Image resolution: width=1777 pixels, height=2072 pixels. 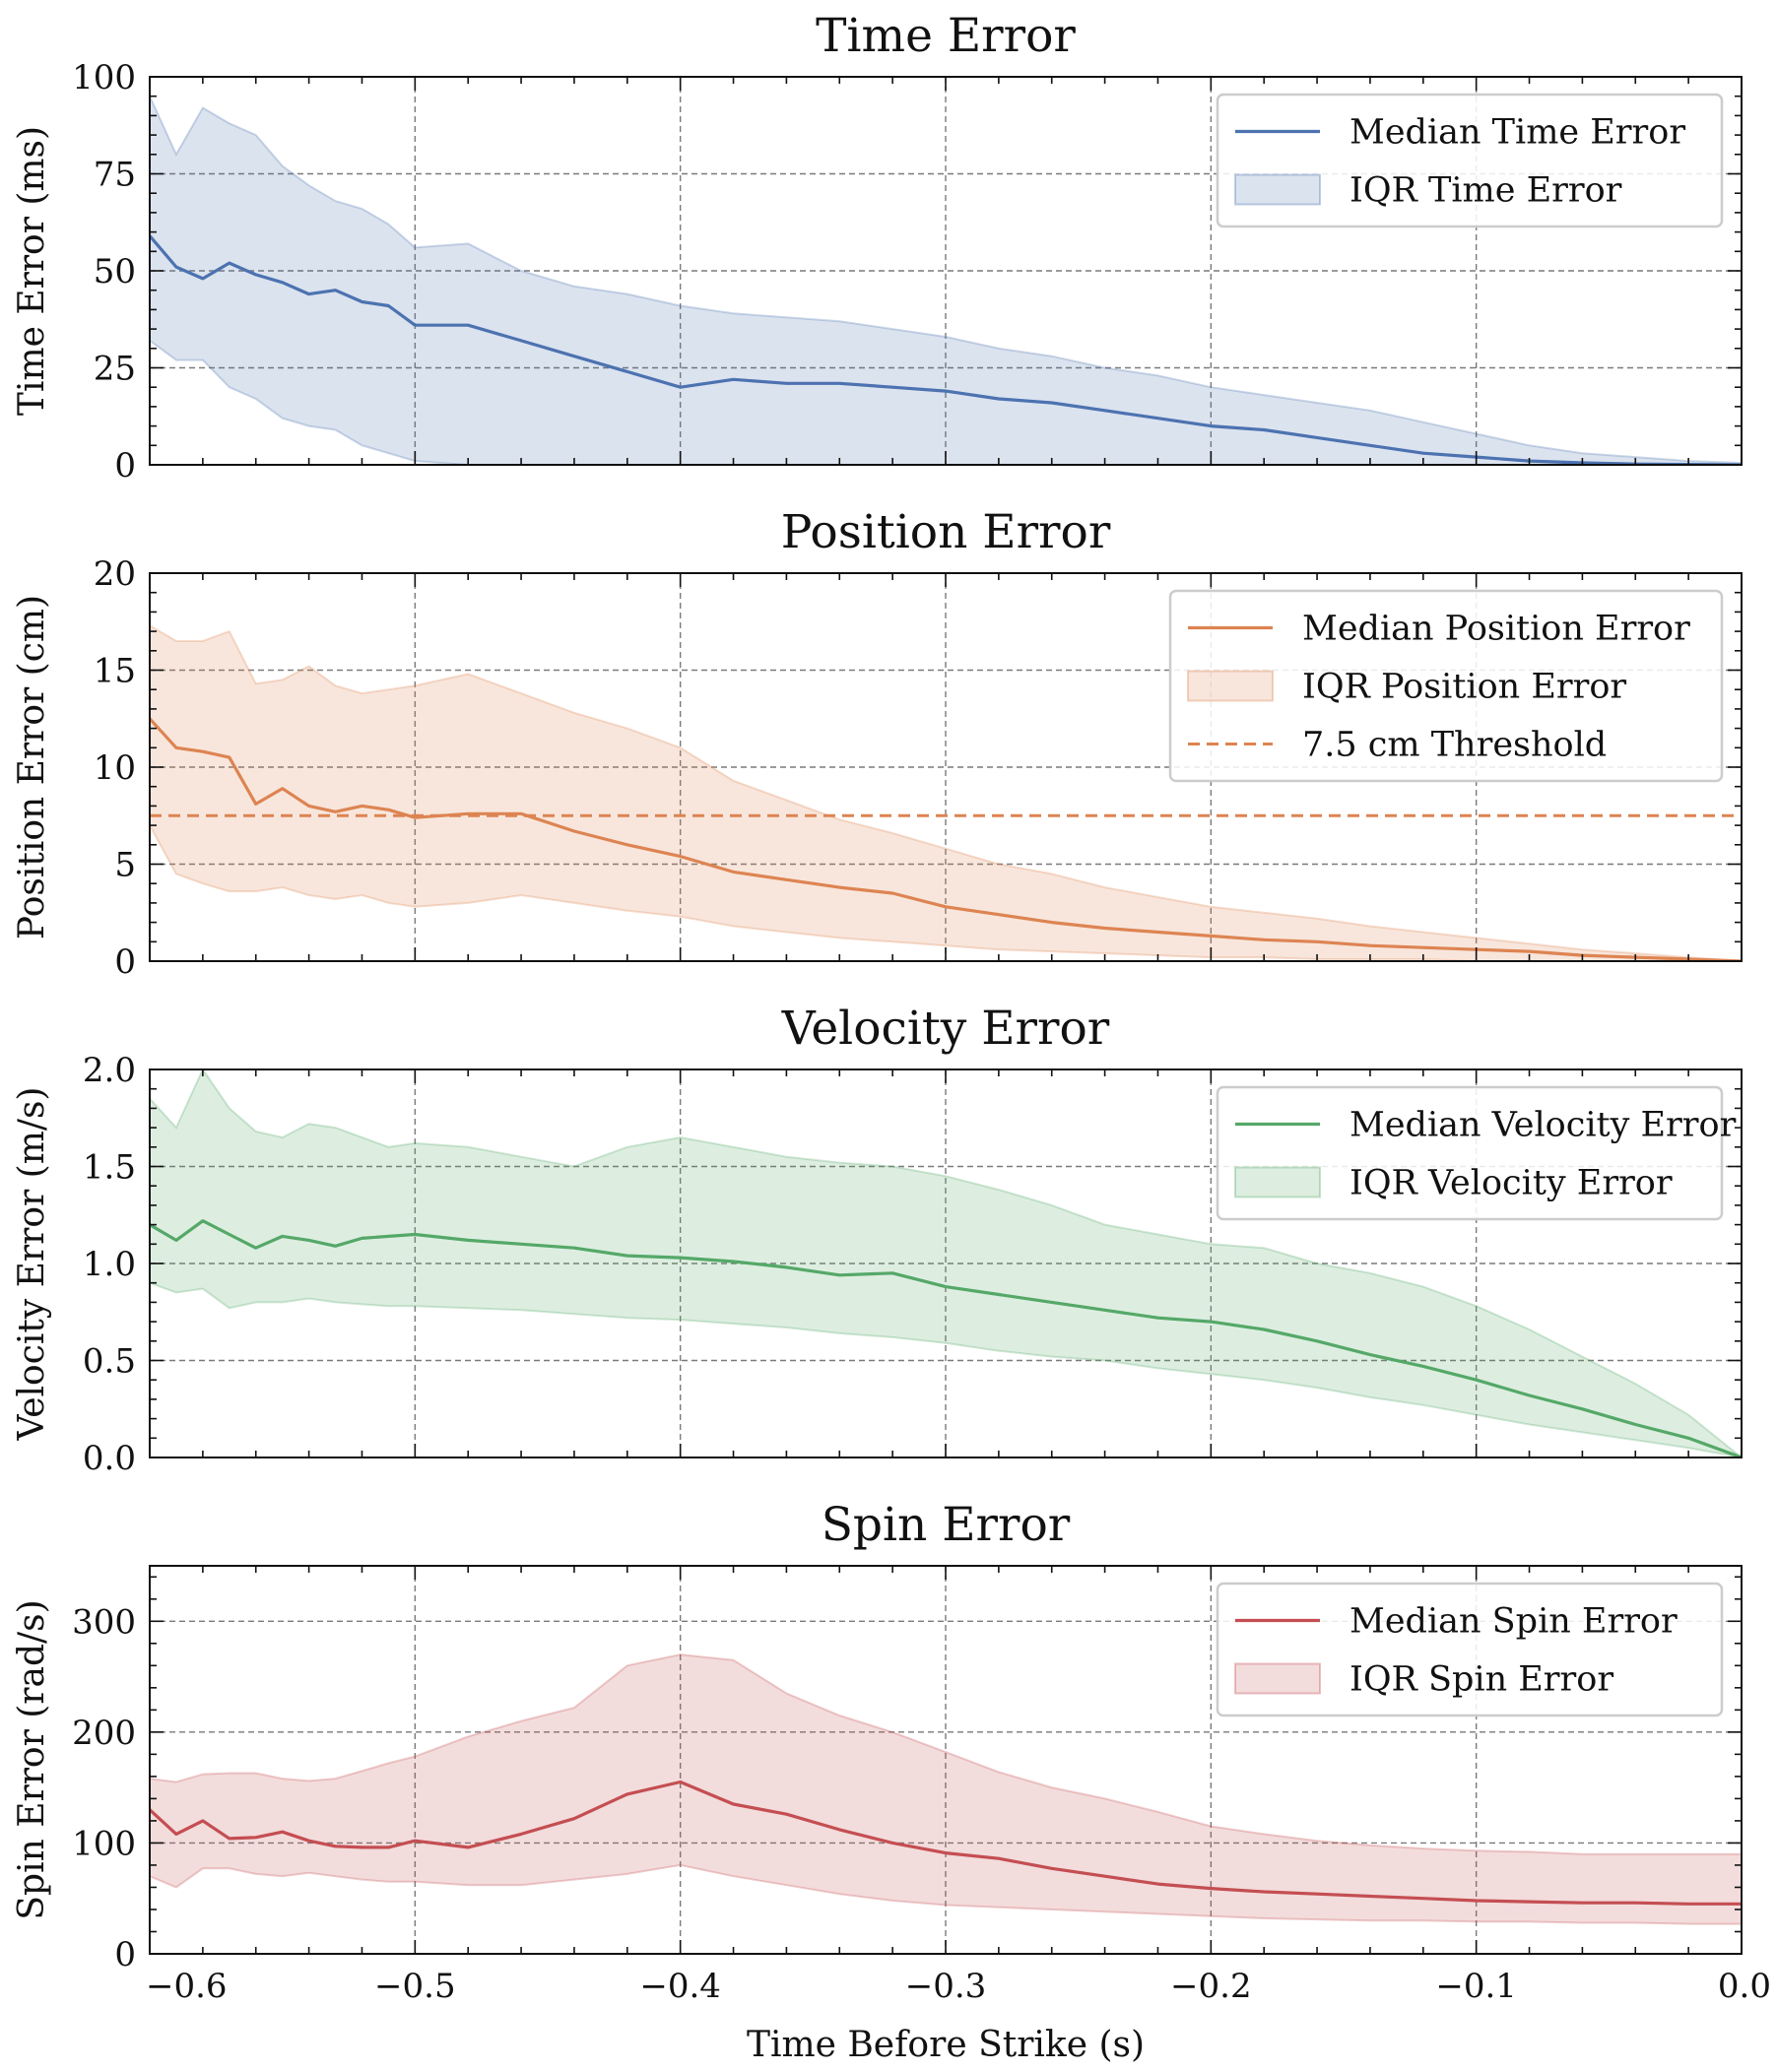 I want to click on x-tick-label: −0.3, so click(x=946, y=1986).